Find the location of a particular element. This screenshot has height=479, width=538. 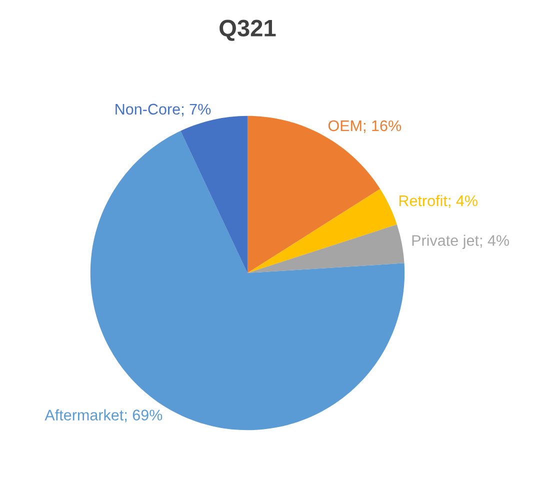

slice-label: Private jet; 4% is located at coordinates (461, 241).